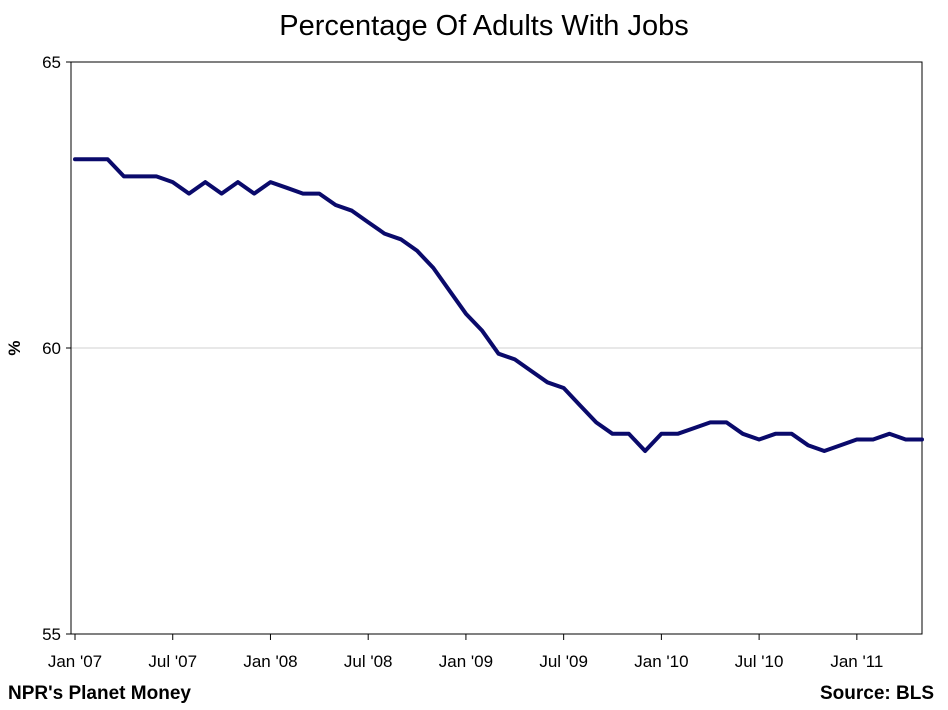 This screenshot has height=710, width=948. I want to click on chart-title: Percentage Of Adults With Jobs, so click(484, 26).